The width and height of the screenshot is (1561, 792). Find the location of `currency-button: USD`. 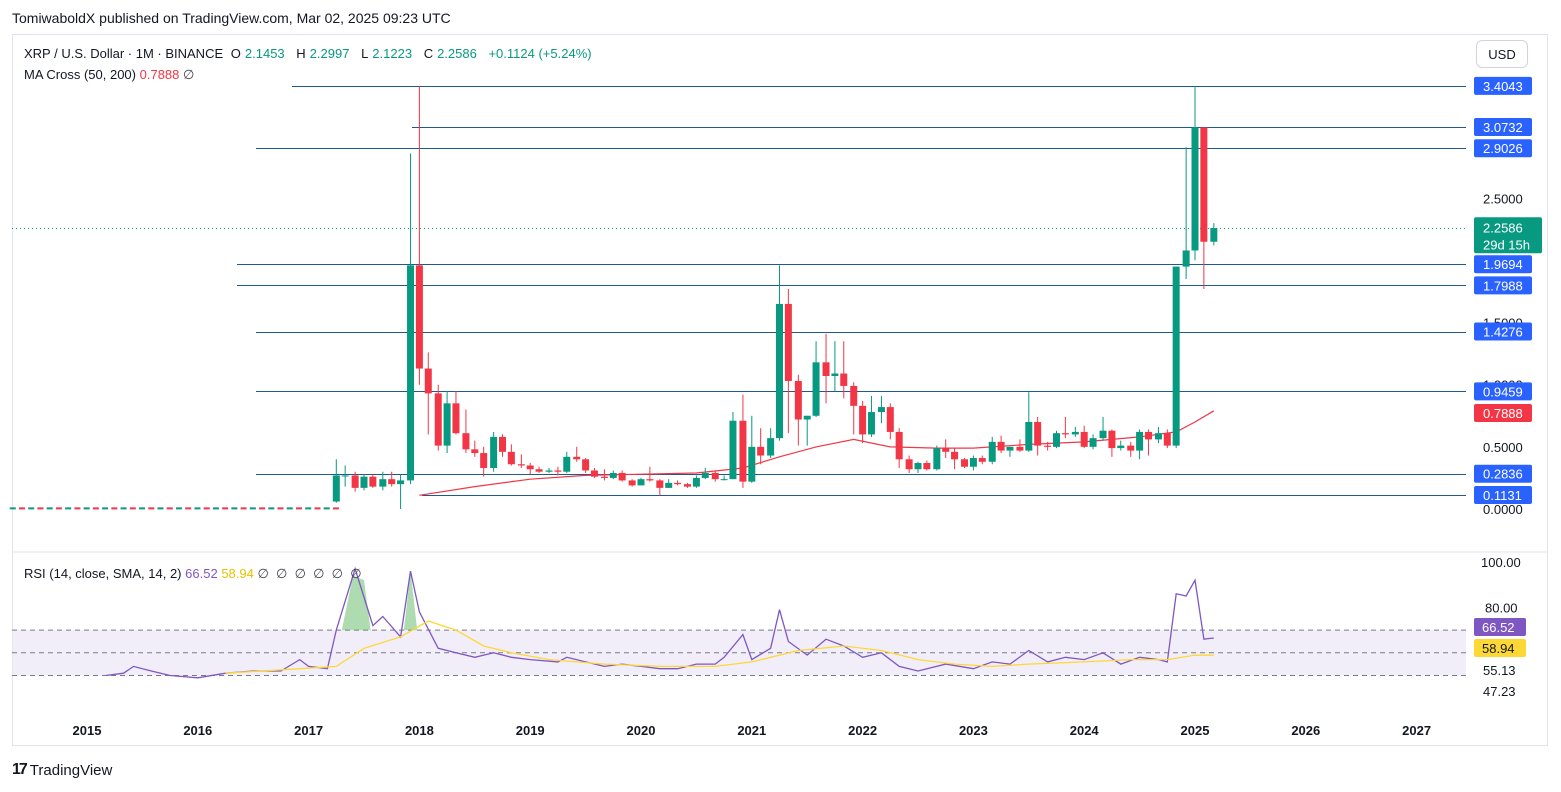

currency-button: USD is located at coordinates (1502, 54).